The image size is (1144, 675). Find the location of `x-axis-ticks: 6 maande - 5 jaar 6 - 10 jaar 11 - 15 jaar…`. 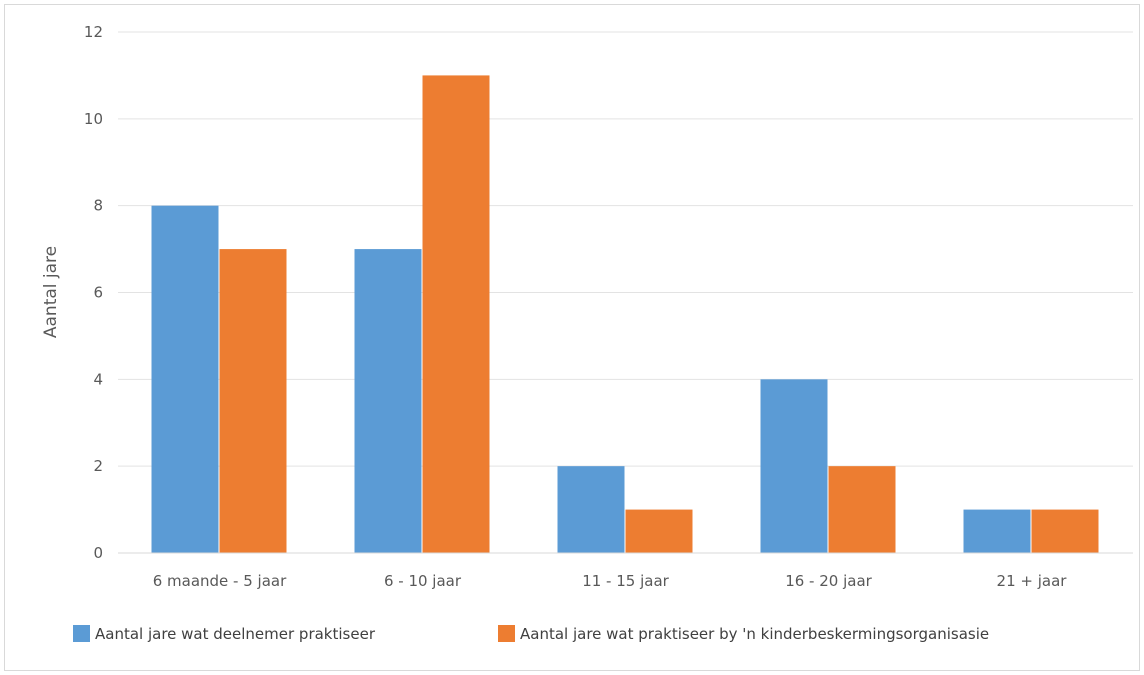

x-axis-ticks: 6 maande - 5 jaar 6 - 10 jaar 11 - 15 jaar… is located at coordinates (610, 581).